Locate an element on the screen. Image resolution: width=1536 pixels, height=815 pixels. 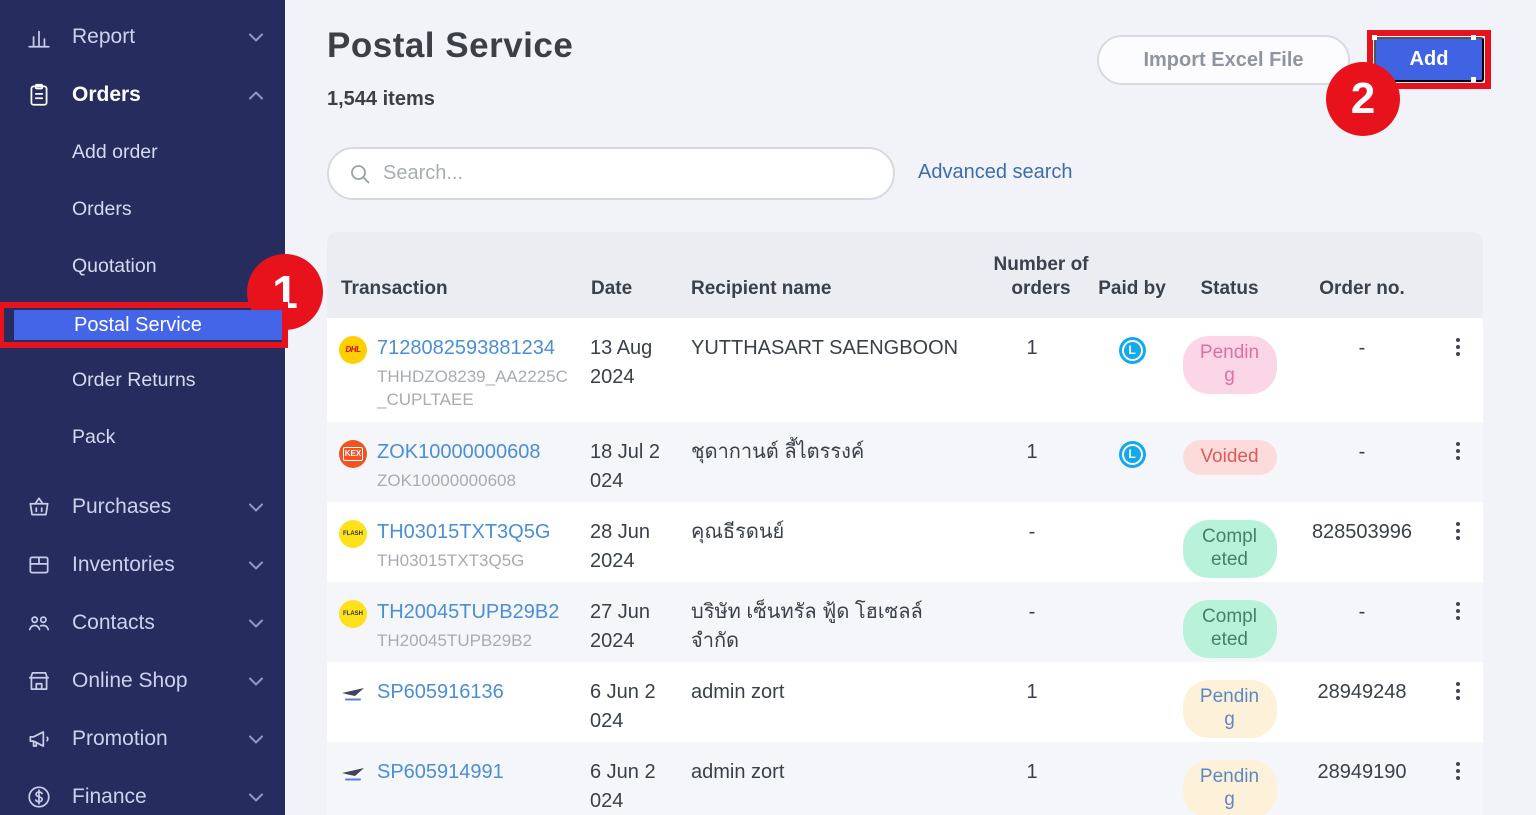
col-header-status: Status is located at coordinates (1229, 289).